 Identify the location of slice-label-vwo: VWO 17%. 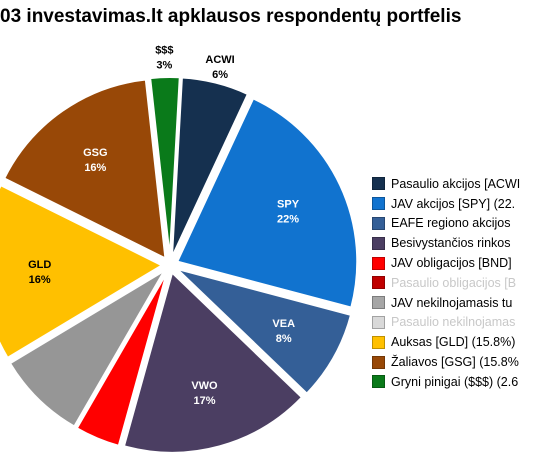
(204, 393).